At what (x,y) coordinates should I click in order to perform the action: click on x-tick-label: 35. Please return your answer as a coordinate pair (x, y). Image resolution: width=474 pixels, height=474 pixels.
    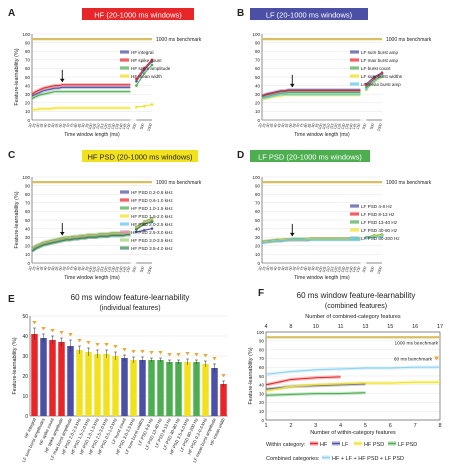
    Looking at the image, I should click on (271, 125).